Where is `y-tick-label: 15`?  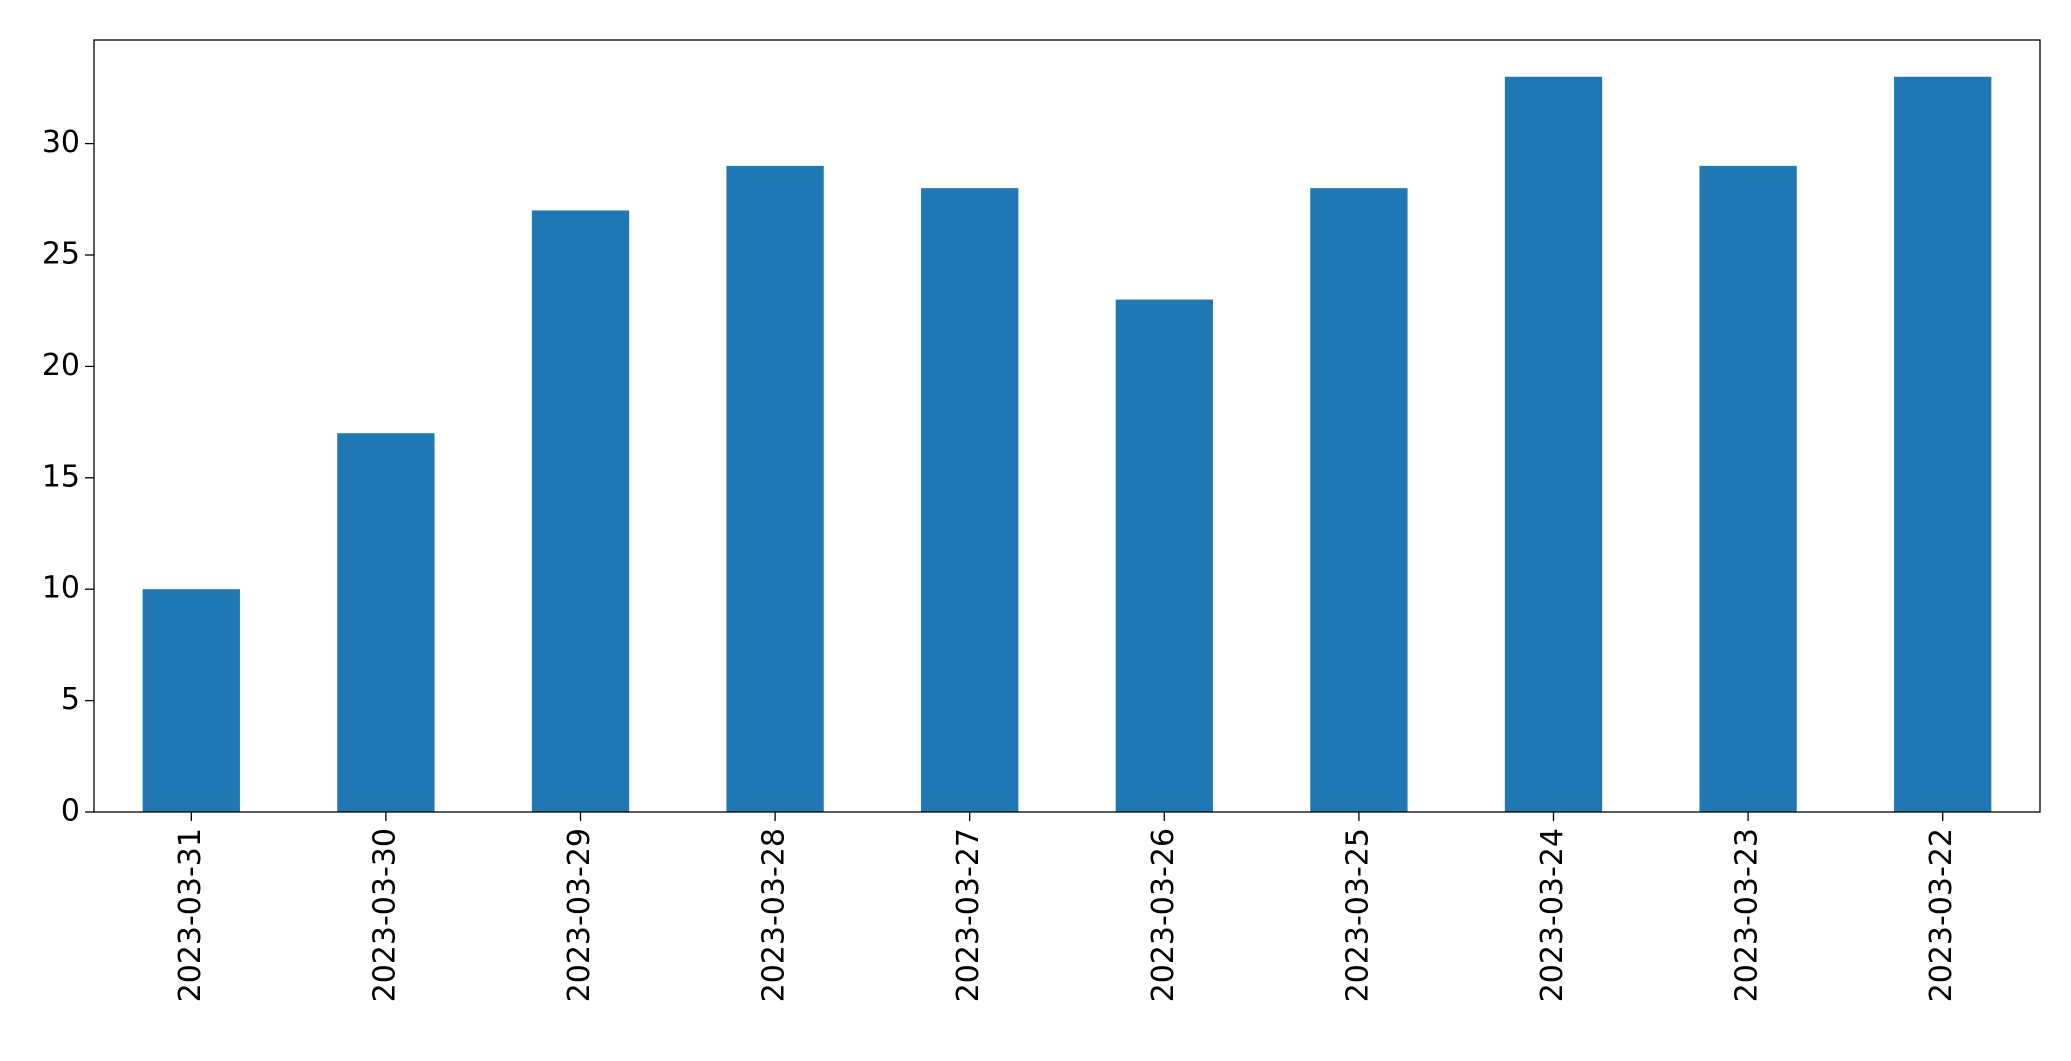 y-tick-label: 15 is located at coordinates (61, 476).